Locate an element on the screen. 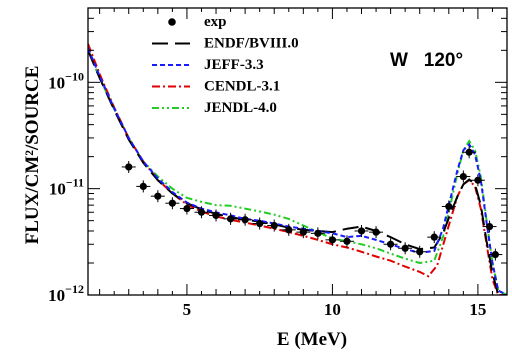 This screenshot has width=512, height=354. x-axis-title: E (MeV) is located at coordinates (312, 339).